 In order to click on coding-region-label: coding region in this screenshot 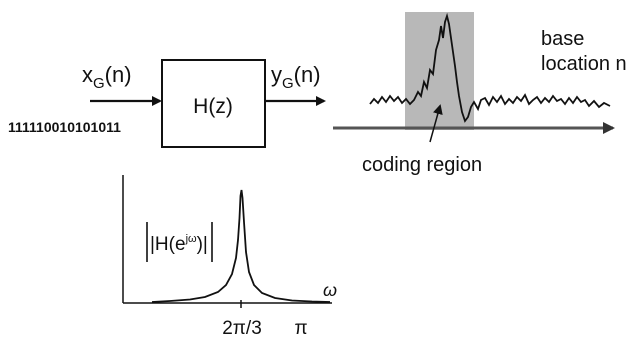, I will do `click(422, 165)`.